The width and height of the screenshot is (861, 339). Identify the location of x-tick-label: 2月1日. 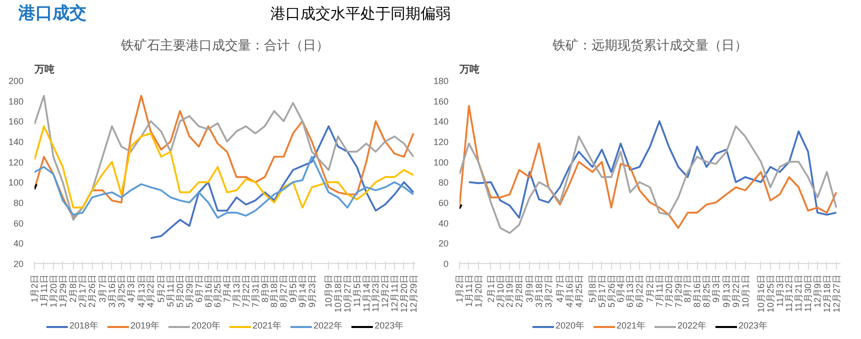
(491, 288).